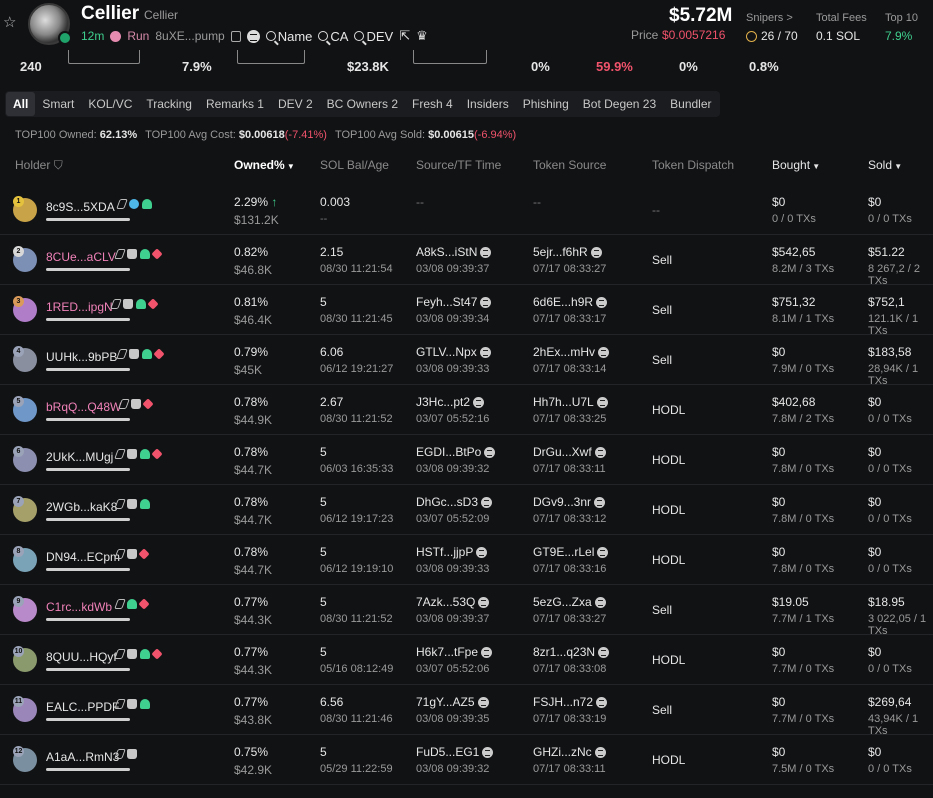  Describe the element at coordinates (79, 307) in the screenshot. I see `holder-address: 1RED...ipgN` at that location.